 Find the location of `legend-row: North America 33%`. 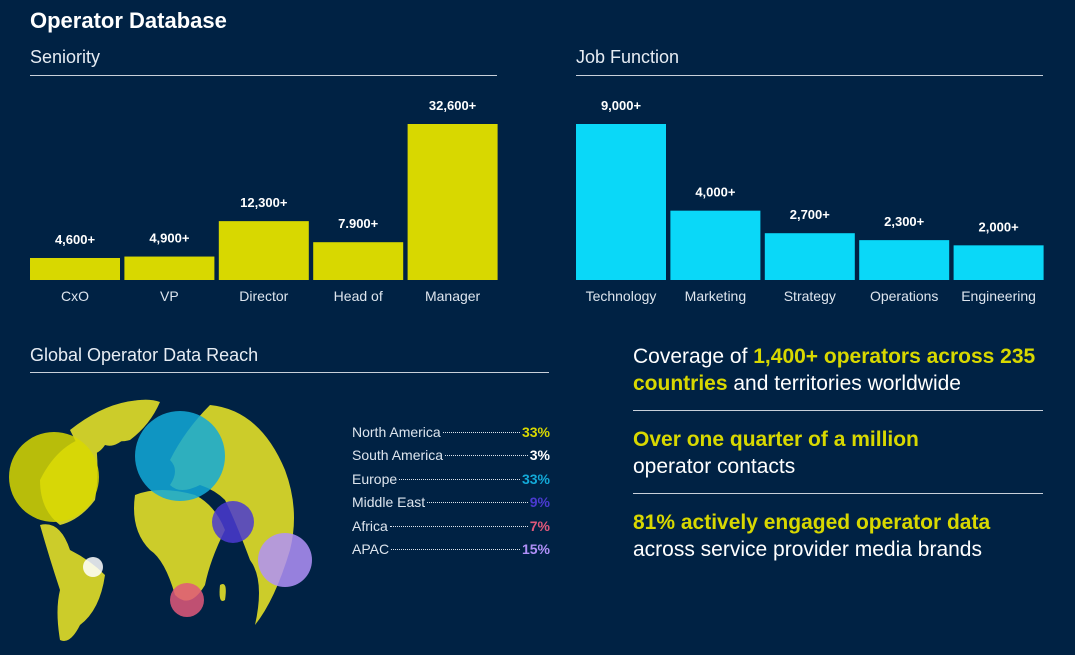

legend-row: North America 33% is located at coordinates (451, 435).